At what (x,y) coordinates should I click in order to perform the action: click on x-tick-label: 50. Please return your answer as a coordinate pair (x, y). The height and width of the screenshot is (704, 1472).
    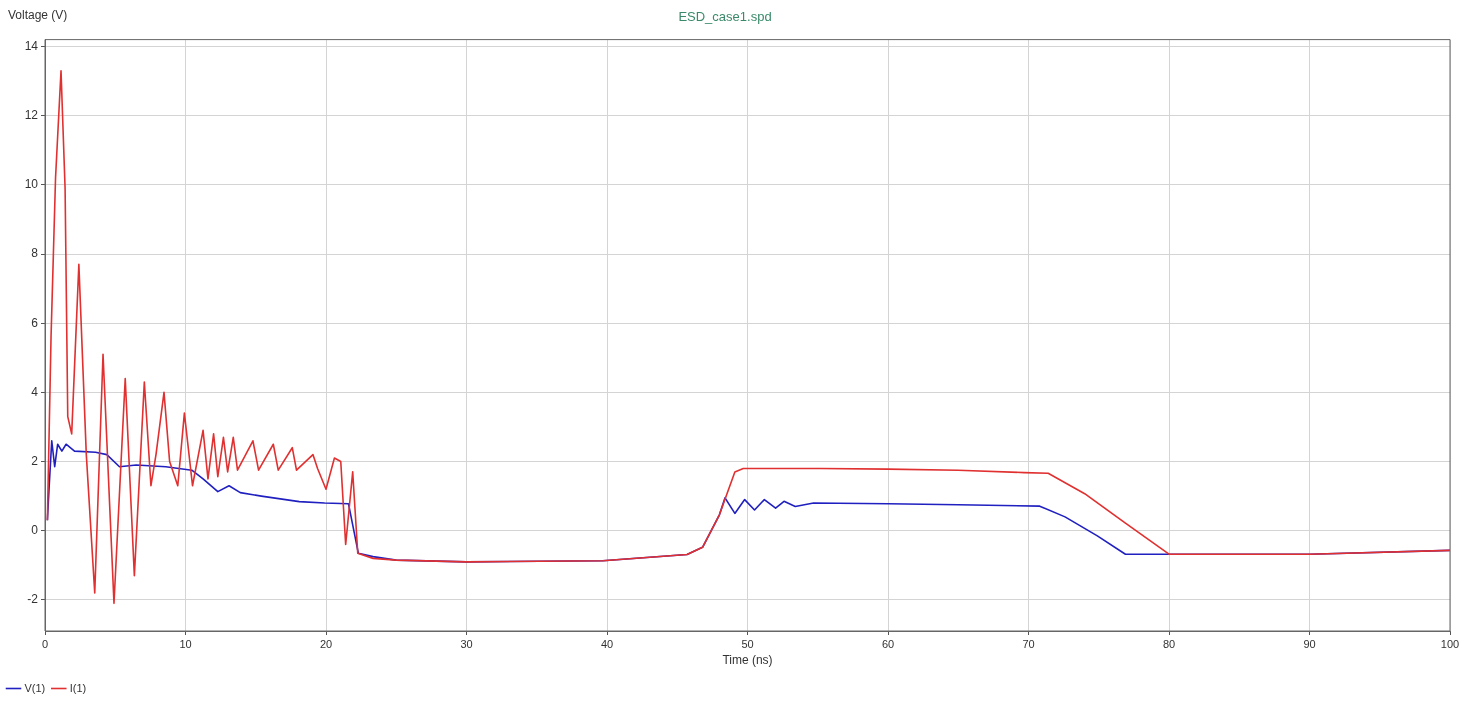
    Looking at the image, I should click on (747, 643).